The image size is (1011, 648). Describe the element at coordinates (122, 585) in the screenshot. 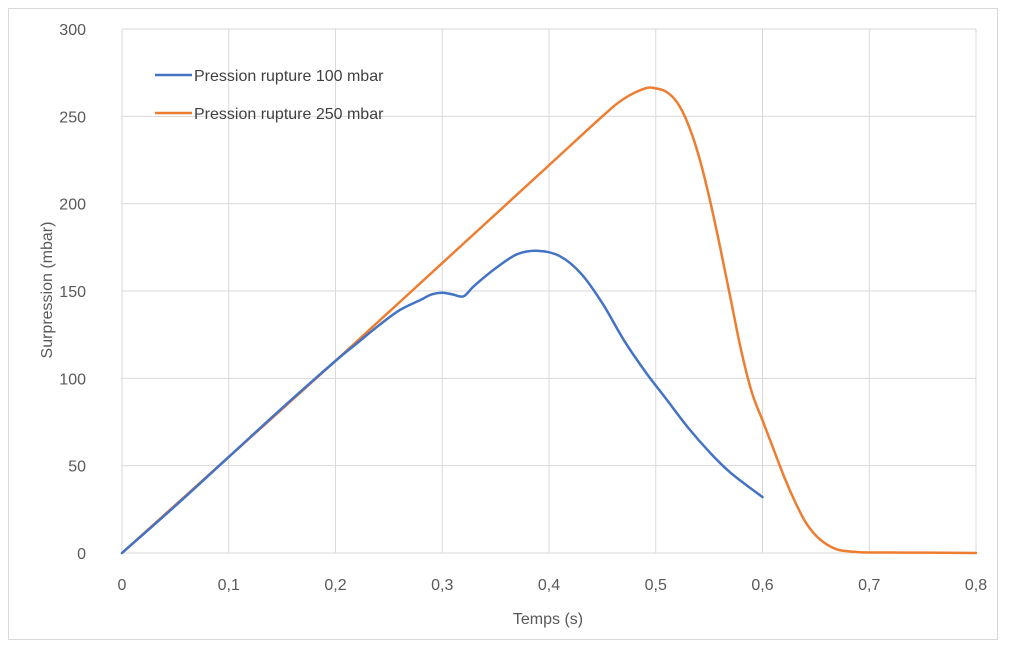

I see `x-tick-label: 0` at that location.